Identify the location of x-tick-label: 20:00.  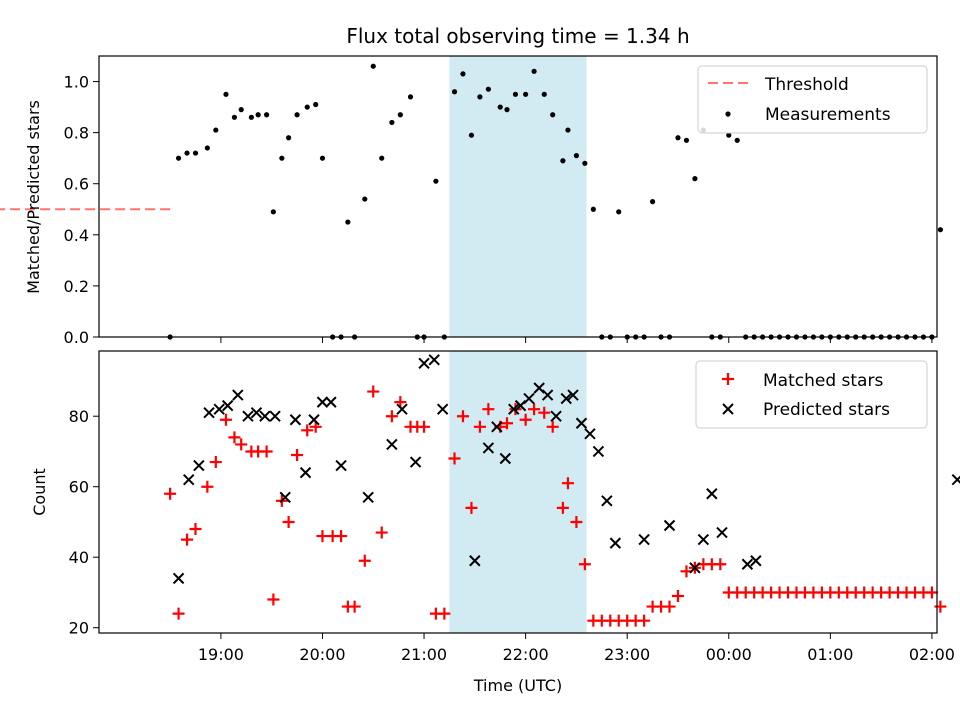
(322, 654).